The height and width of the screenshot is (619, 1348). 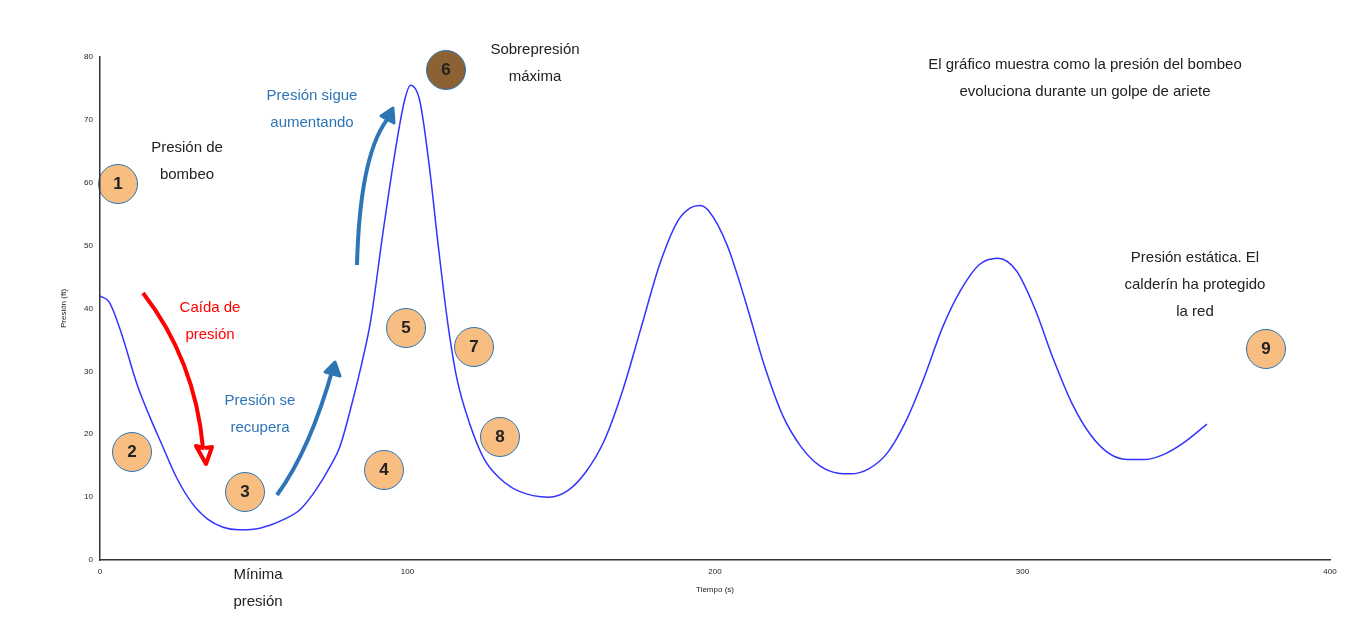 What do you see at coordinates (63, 308) in the screenshot?
I see `y-axis-title: Presión (ft)` at bounding box center [63, 308].